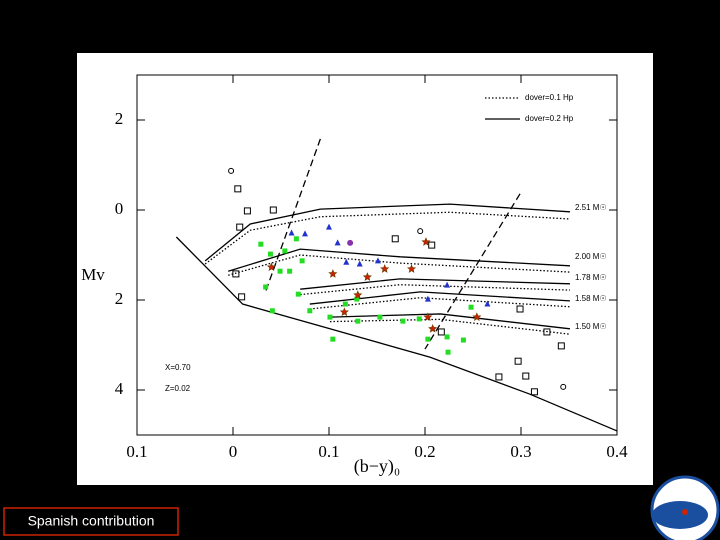 Image resolution: width=720 pixels, height=540 pixels. I want to click on y-axis-label: Mv, so click(93, 274).